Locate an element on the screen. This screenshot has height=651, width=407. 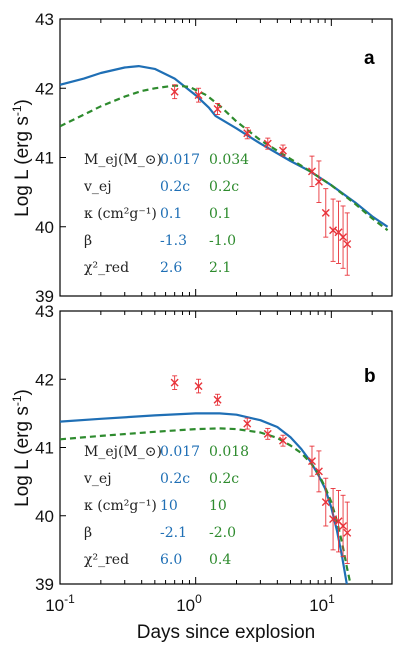
parameter-value-blue: 6.0 is located at coordinates (171, 560).